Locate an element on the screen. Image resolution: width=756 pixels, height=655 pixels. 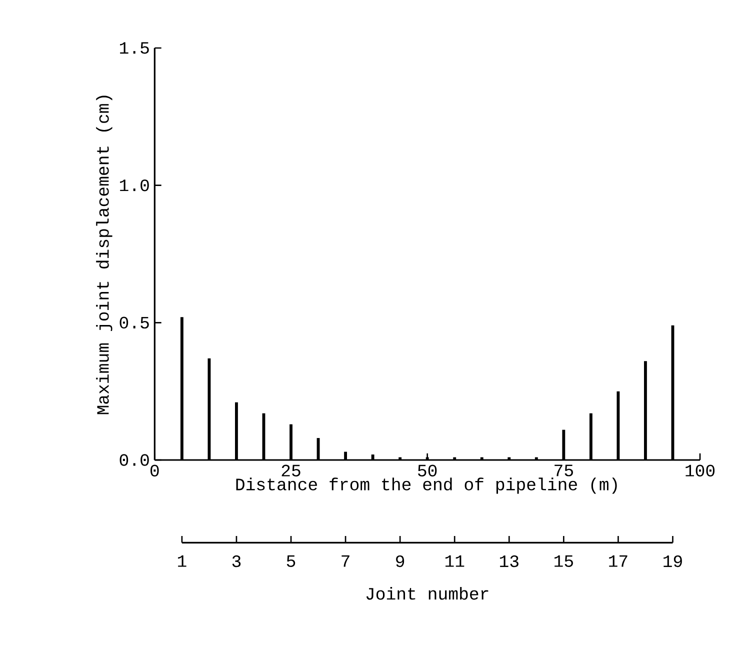
y-tick-label: 1.0 is located at coordinates (134, 186).